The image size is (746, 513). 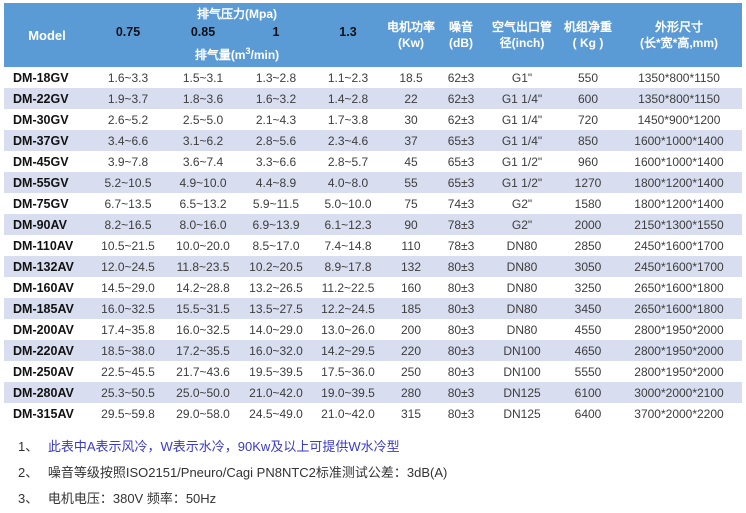 I want to click on note-item: 3、 电机电压：380V 频率：50Hz, so click(x=232, y=499).